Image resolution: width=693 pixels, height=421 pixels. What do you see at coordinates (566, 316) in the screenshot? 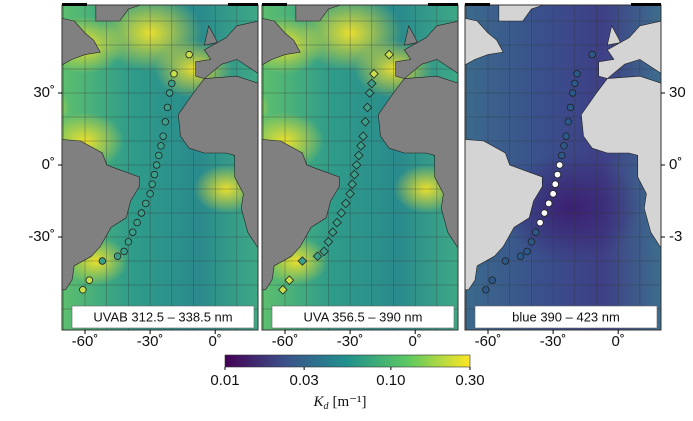
I see `panel-label: blue 390 – 423 nm` at bounding box center [566, 316].